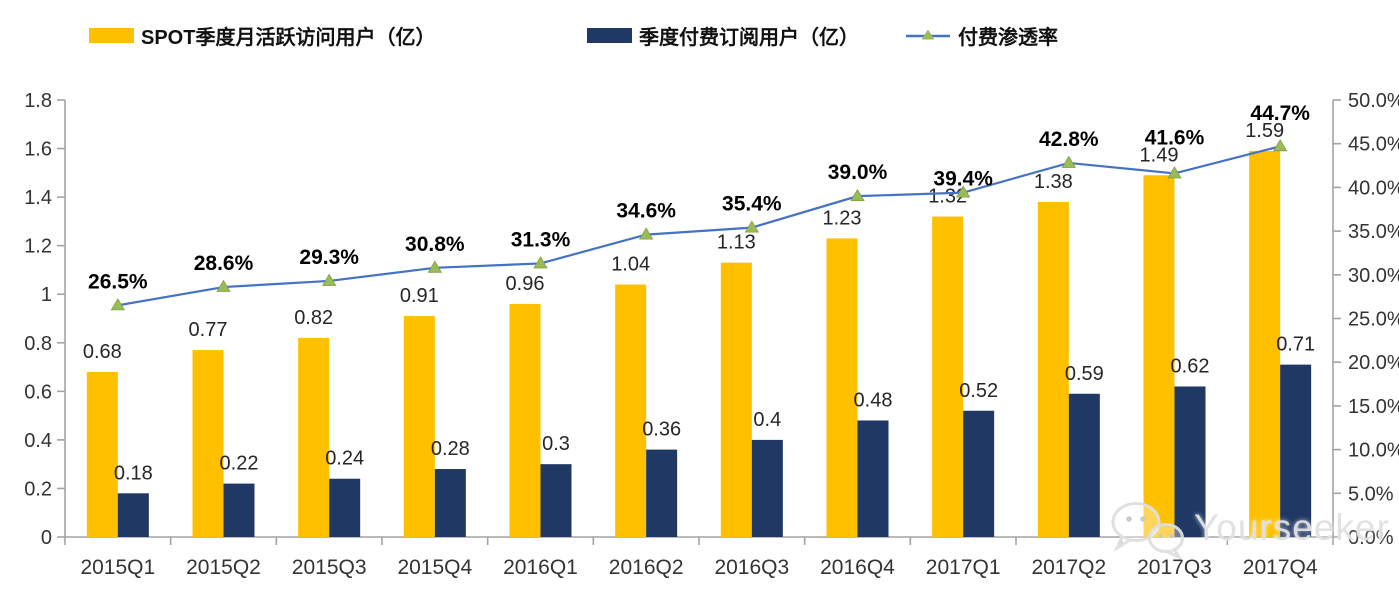  Describe the element at coordinates (239, 464) in the screenshot. I see `subscribers-value-label: 0.22` at that location.